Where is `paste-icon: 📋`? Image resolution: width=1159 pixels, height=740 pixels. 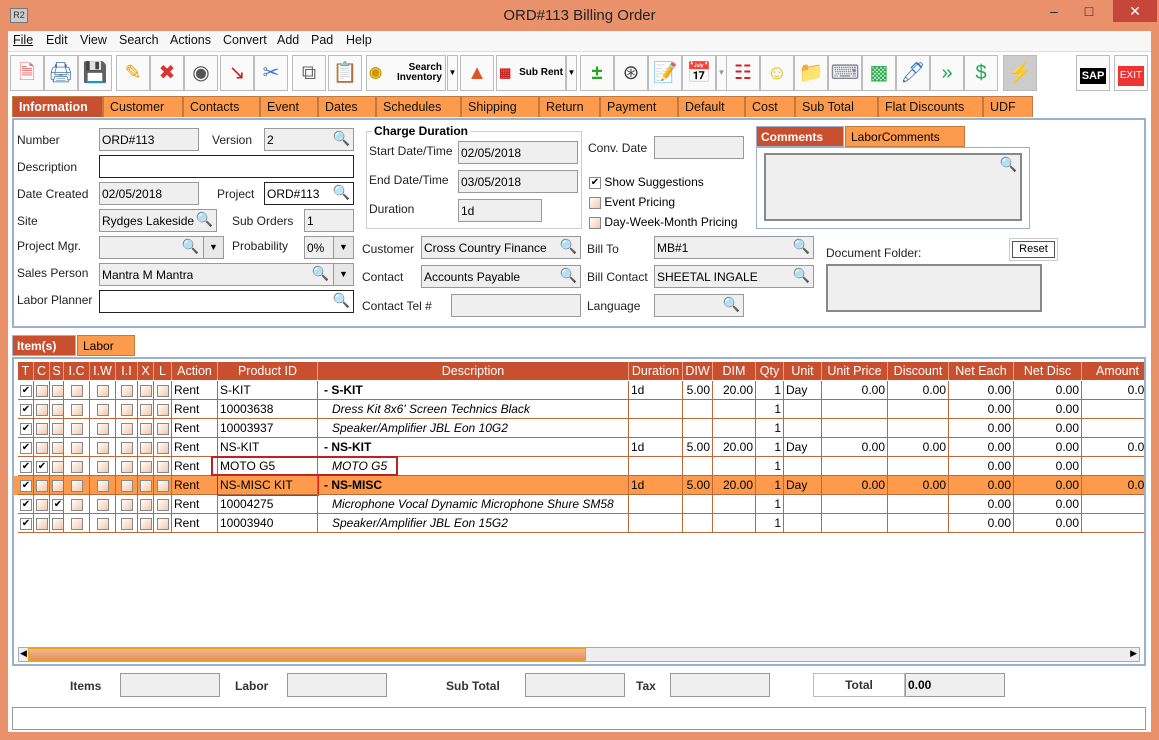
paste-icon: 📋 is located at coordinates (345, 73).